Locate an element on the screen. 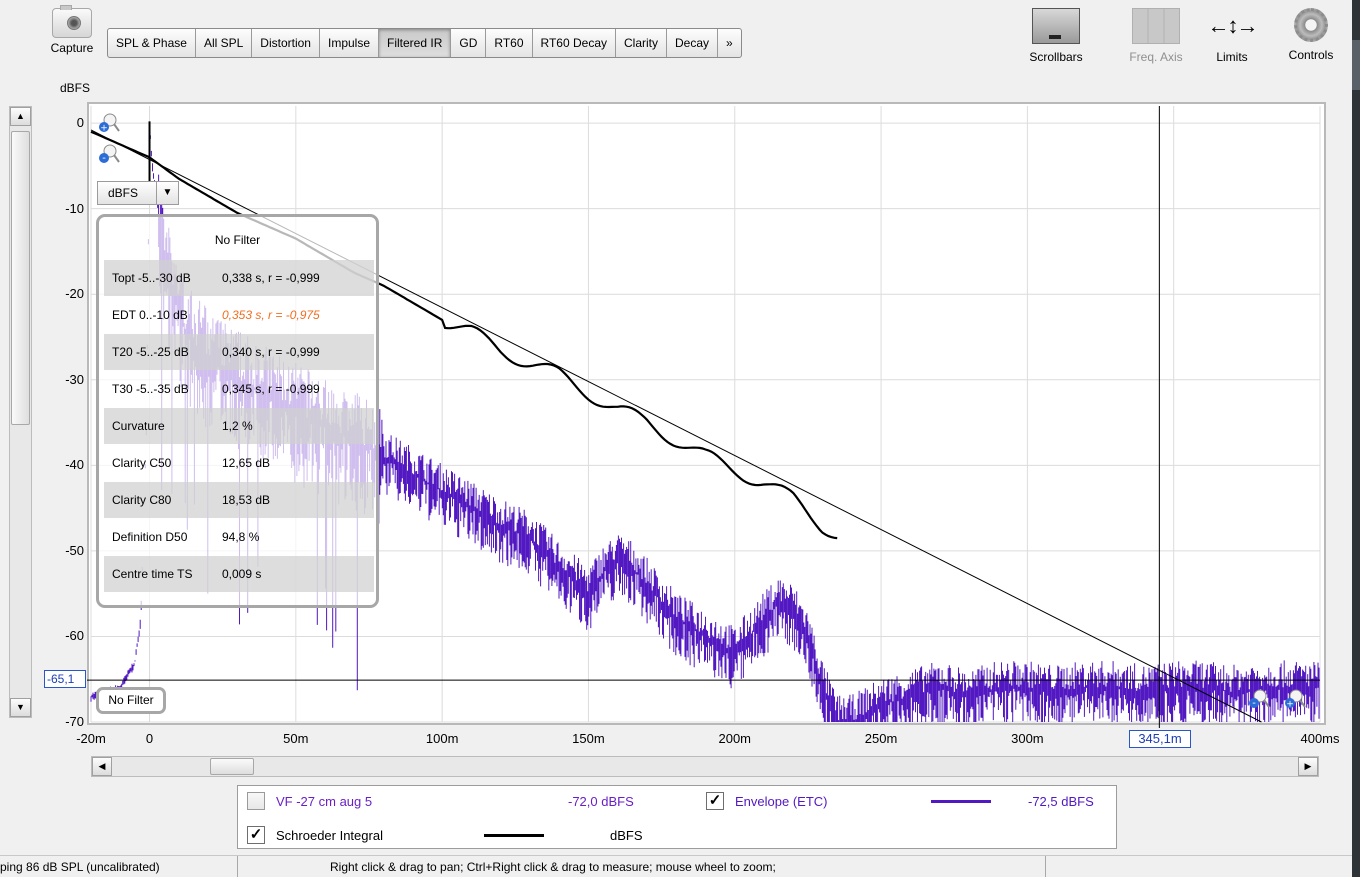  y-tick-label: -60 is located at coordinates (74, 636).